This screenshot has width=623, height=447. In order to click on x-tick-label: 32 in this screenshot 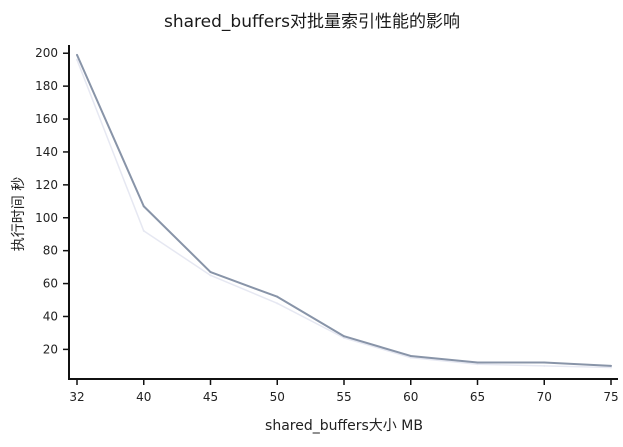, I will do `click(76, 397)`.